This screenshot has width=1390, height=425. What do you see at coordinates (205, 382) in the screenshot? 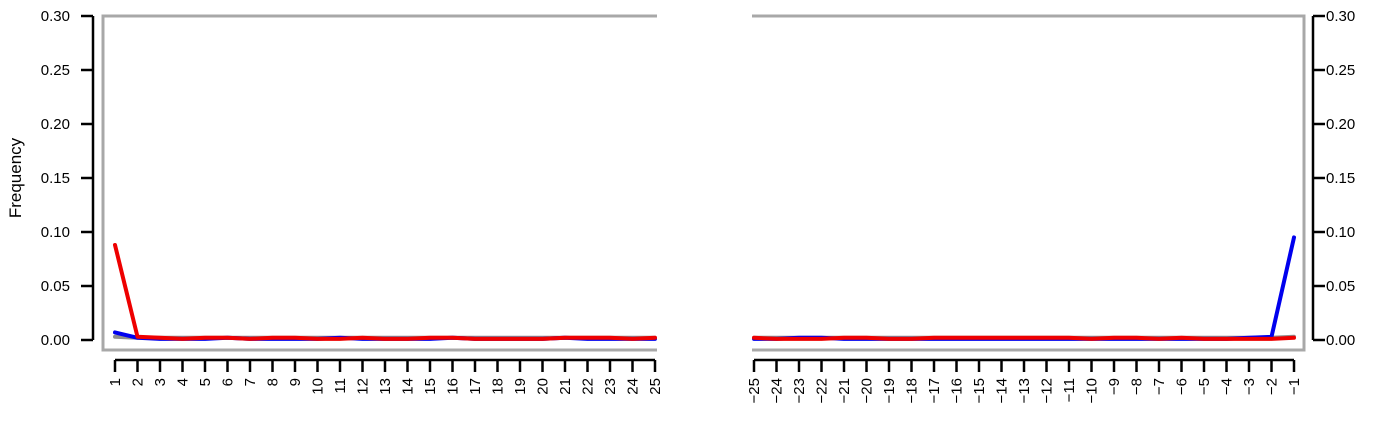
I see `x-tick-label: 5` at bounding box center [205, 382].